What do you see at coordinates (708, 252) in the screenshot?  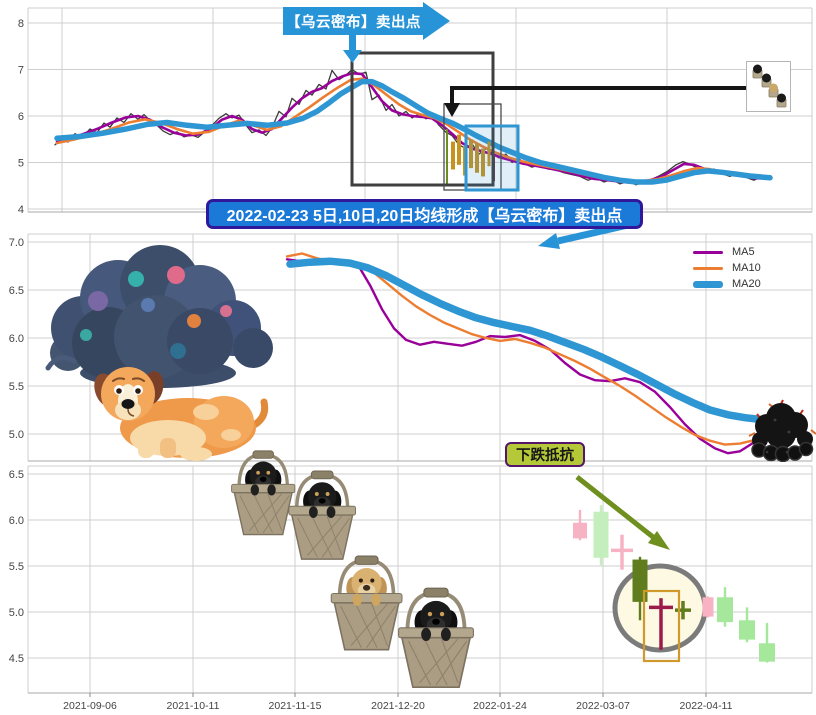 I see `ma5-swatch` at bounding box center [708, 252].